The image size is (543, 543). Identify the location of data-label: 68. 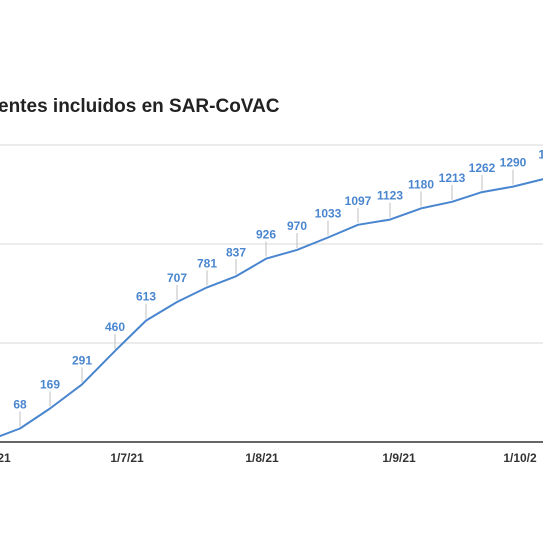
(20, 405).